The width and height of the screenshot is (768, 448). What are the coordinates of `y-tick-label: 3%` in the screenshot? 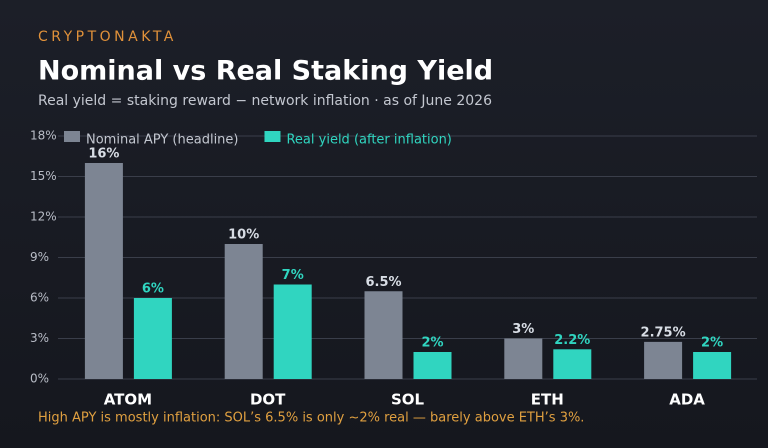 It's located at (39, 338).